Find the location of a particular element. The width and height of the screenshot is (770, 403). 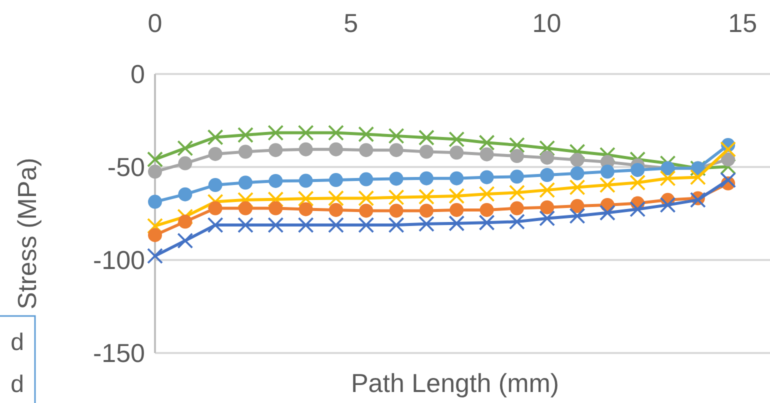

y-tick-label: -150 is located at coordinates (118, 353).